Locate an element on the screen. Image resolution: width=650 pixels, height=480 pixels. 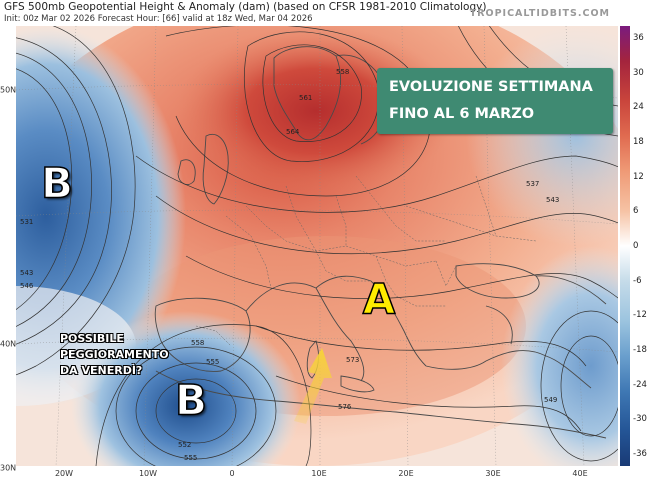
lon-label: 20W is located at coordinates (64, 473).